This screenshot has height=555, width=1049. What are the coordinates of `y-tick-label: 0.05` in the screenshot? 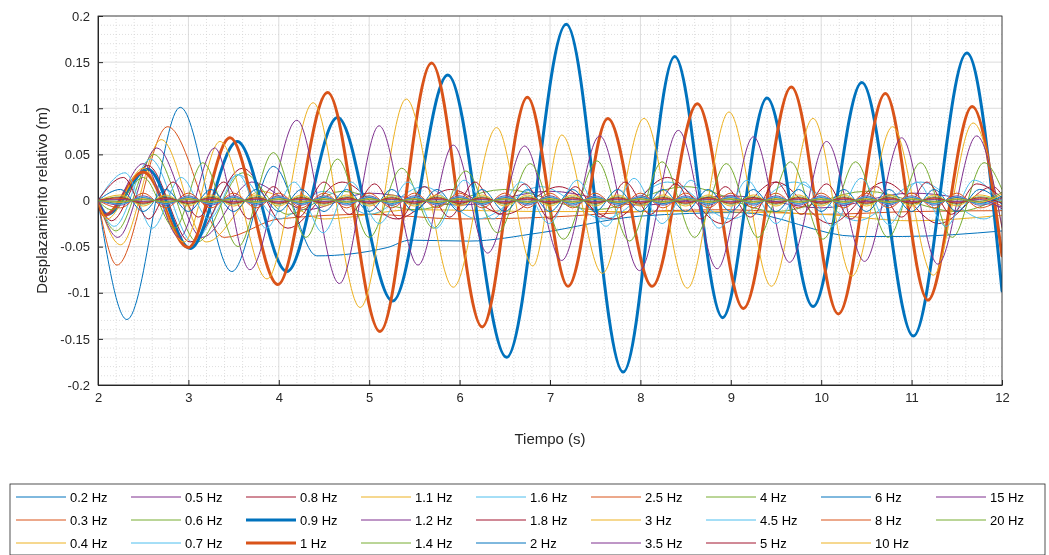 It's located at (77, 155).